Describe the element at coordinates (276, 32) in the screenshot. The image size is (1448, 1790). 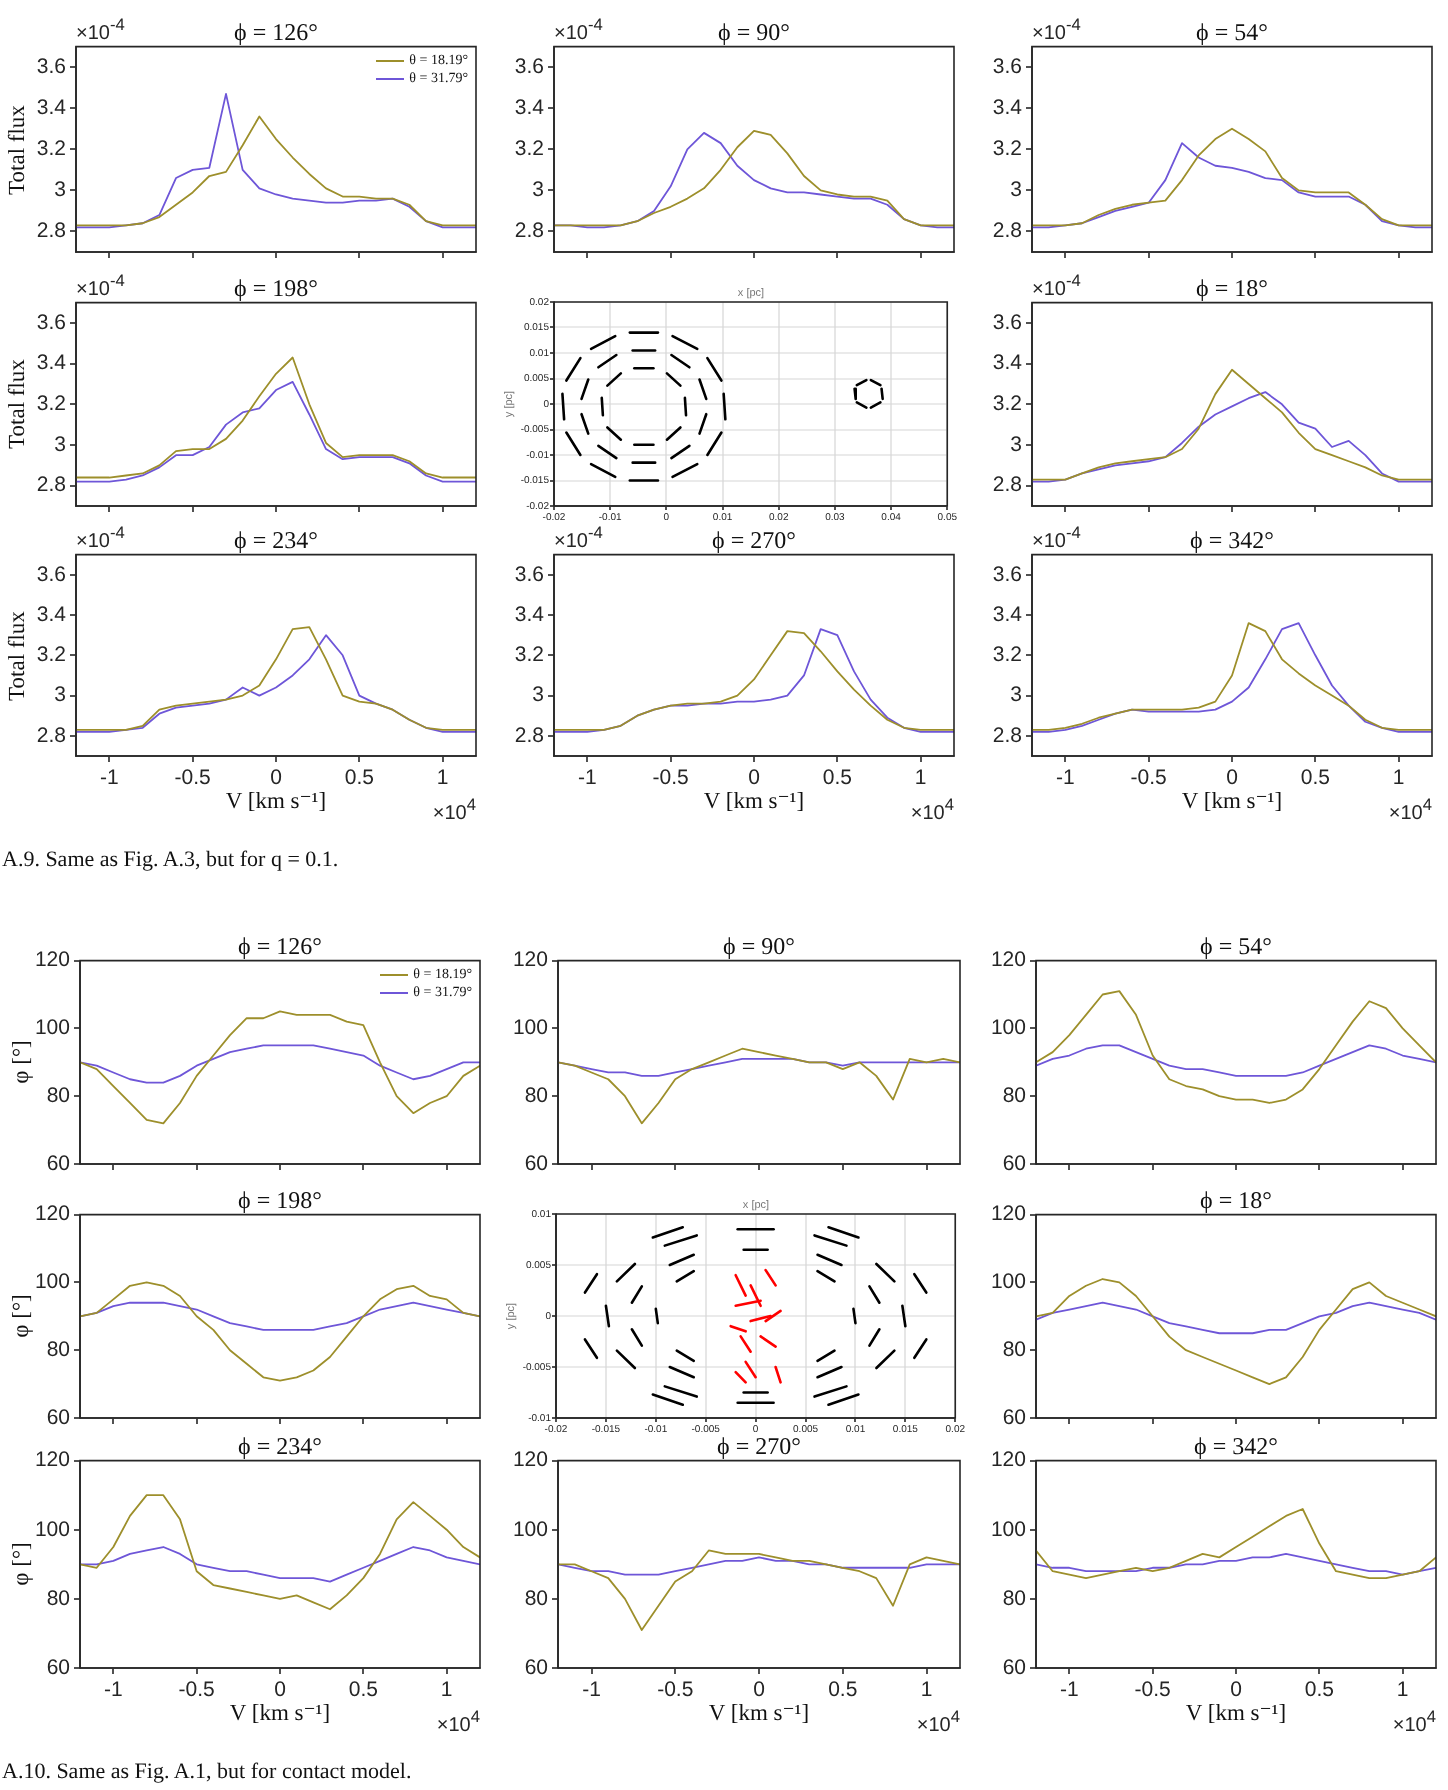
I see `chart-title: ϕ = 126°` at that location.